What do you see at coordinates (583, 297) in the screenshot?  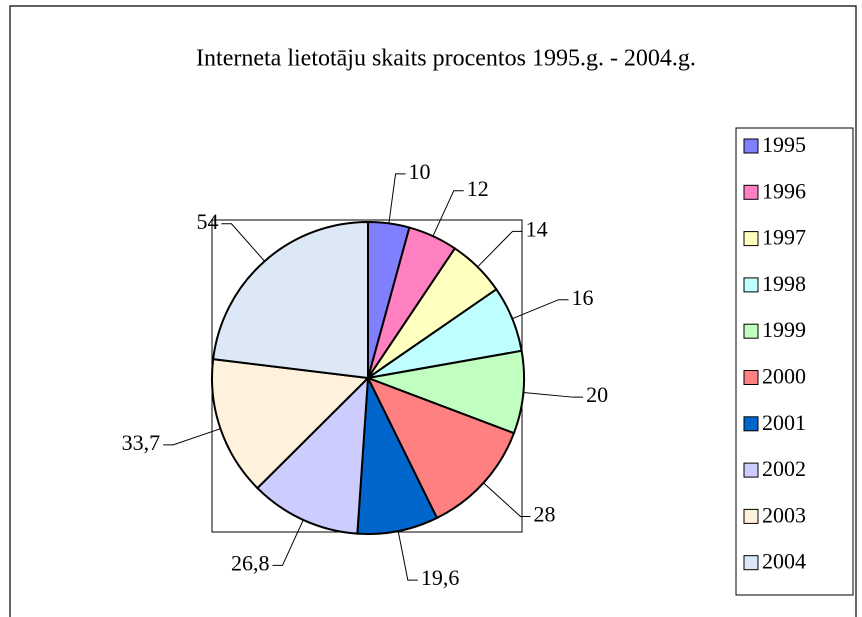 I see `data-label: 16` at bounding box center [583, 297].